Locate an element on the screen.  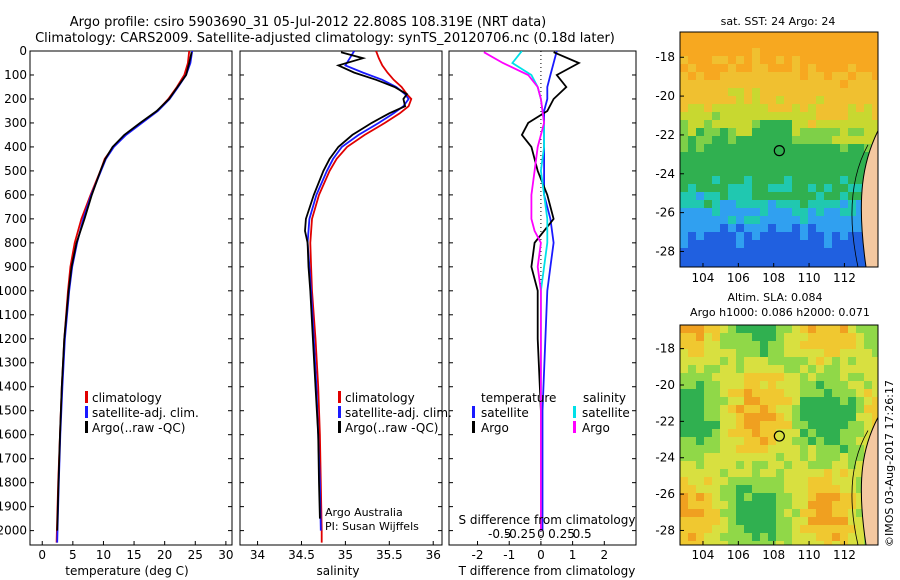
legend-salinity-heading: salinity is located at coordinates (604, 398).